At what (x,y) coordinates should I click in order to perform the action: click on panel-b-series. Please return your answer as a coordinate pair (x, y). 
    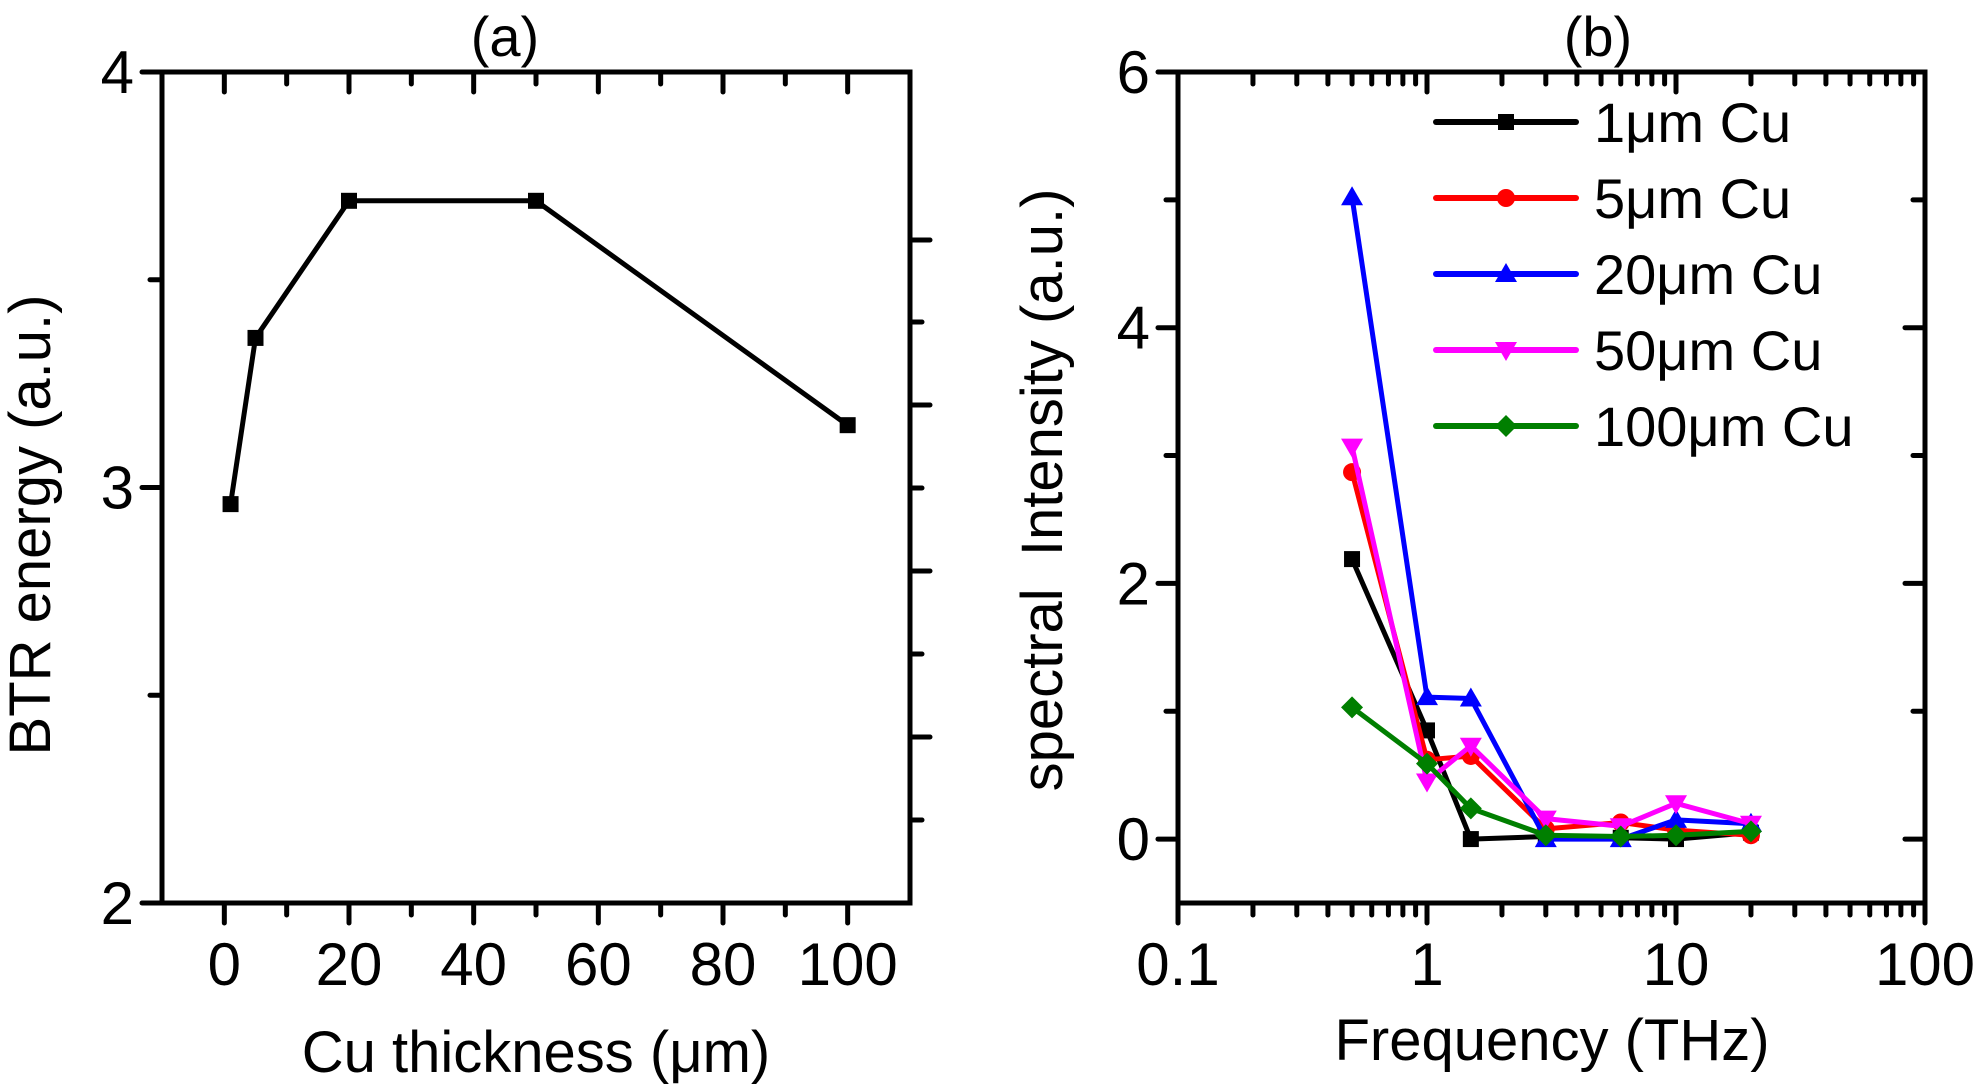
    Looking at the image, I should click on (1551, 517).